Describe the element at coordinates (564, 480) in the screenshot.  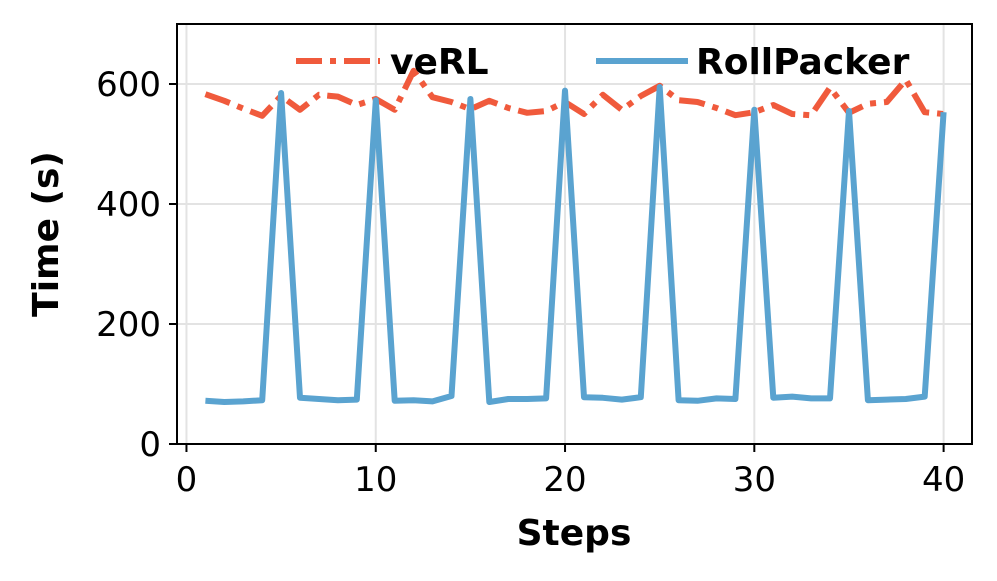
I see `x-tick-label: 20` at that location.